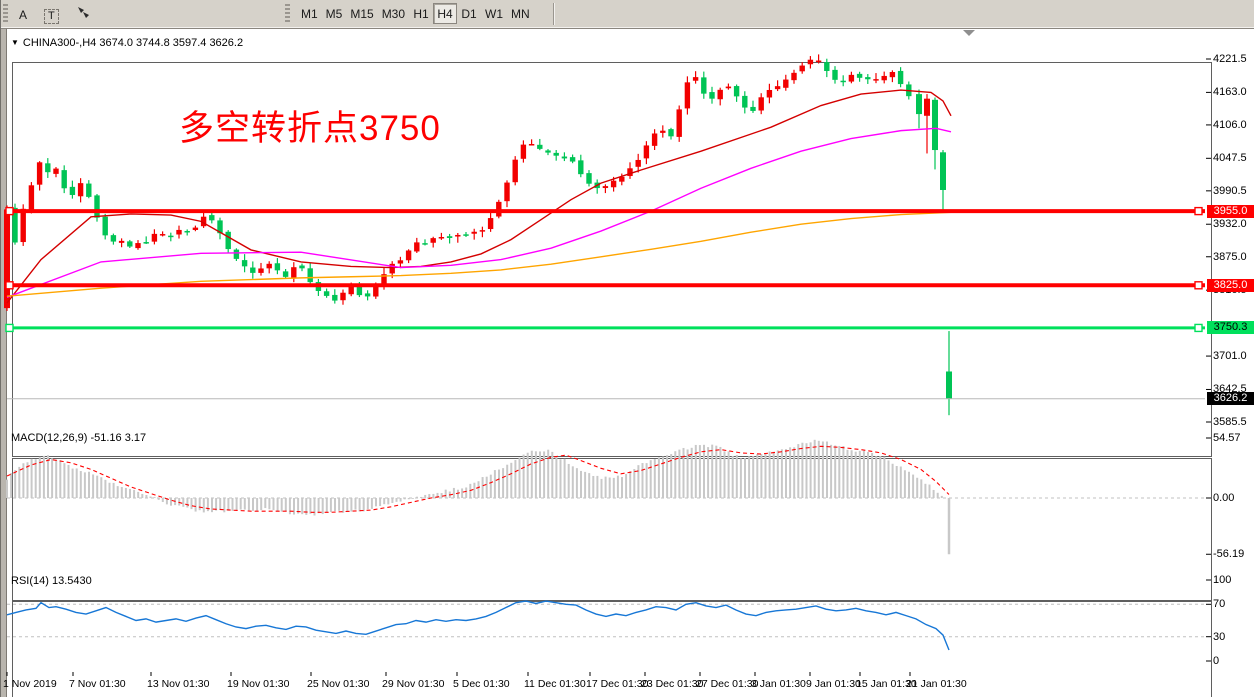 Image resolution: width=1254 pixels, height=697 pixels. I want to click on price-tick: 4106.0, so click(1230, 124).